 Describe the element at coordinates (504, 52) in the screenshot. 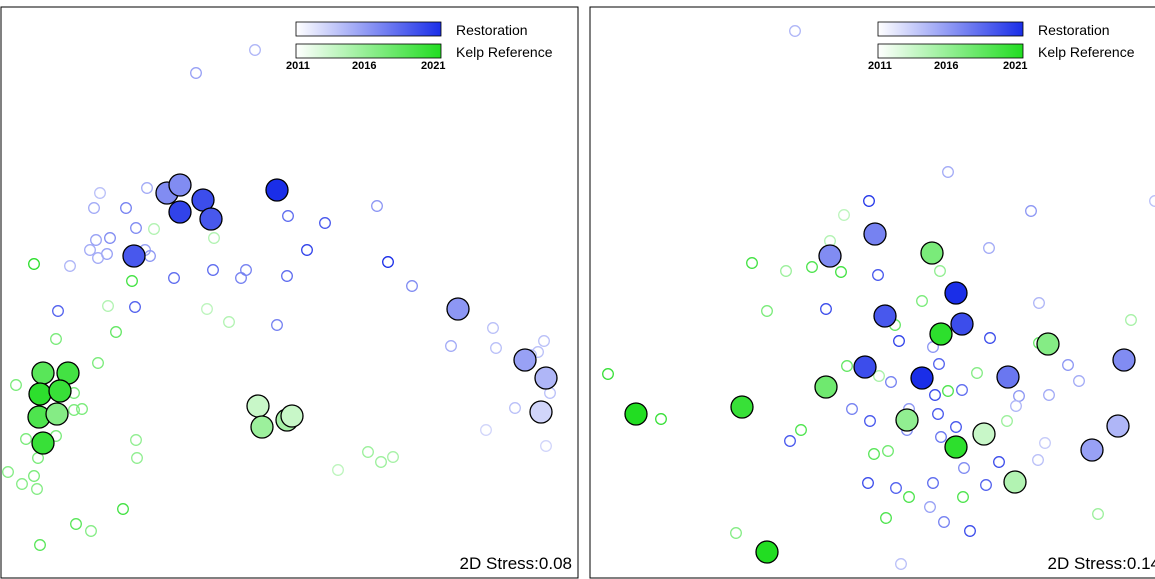

I see `legend-kelp-label: Kelp Reference` at that location.